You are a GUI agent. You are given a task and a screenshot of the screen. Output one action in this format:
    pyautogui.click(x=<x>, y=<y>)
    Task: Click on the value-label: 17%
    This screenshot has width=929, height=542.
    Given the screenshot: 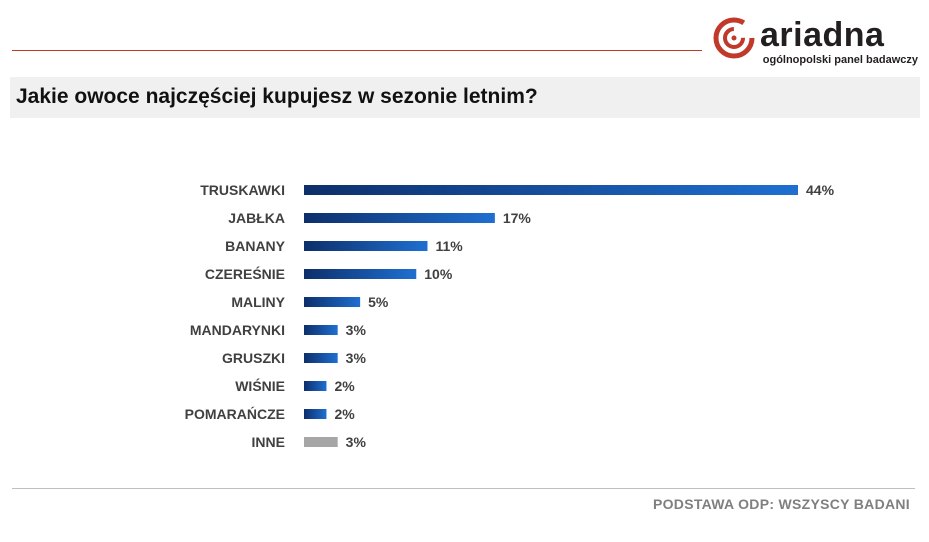 What is the action you would take?
    pyautogui.click(x=517, y=218)
    